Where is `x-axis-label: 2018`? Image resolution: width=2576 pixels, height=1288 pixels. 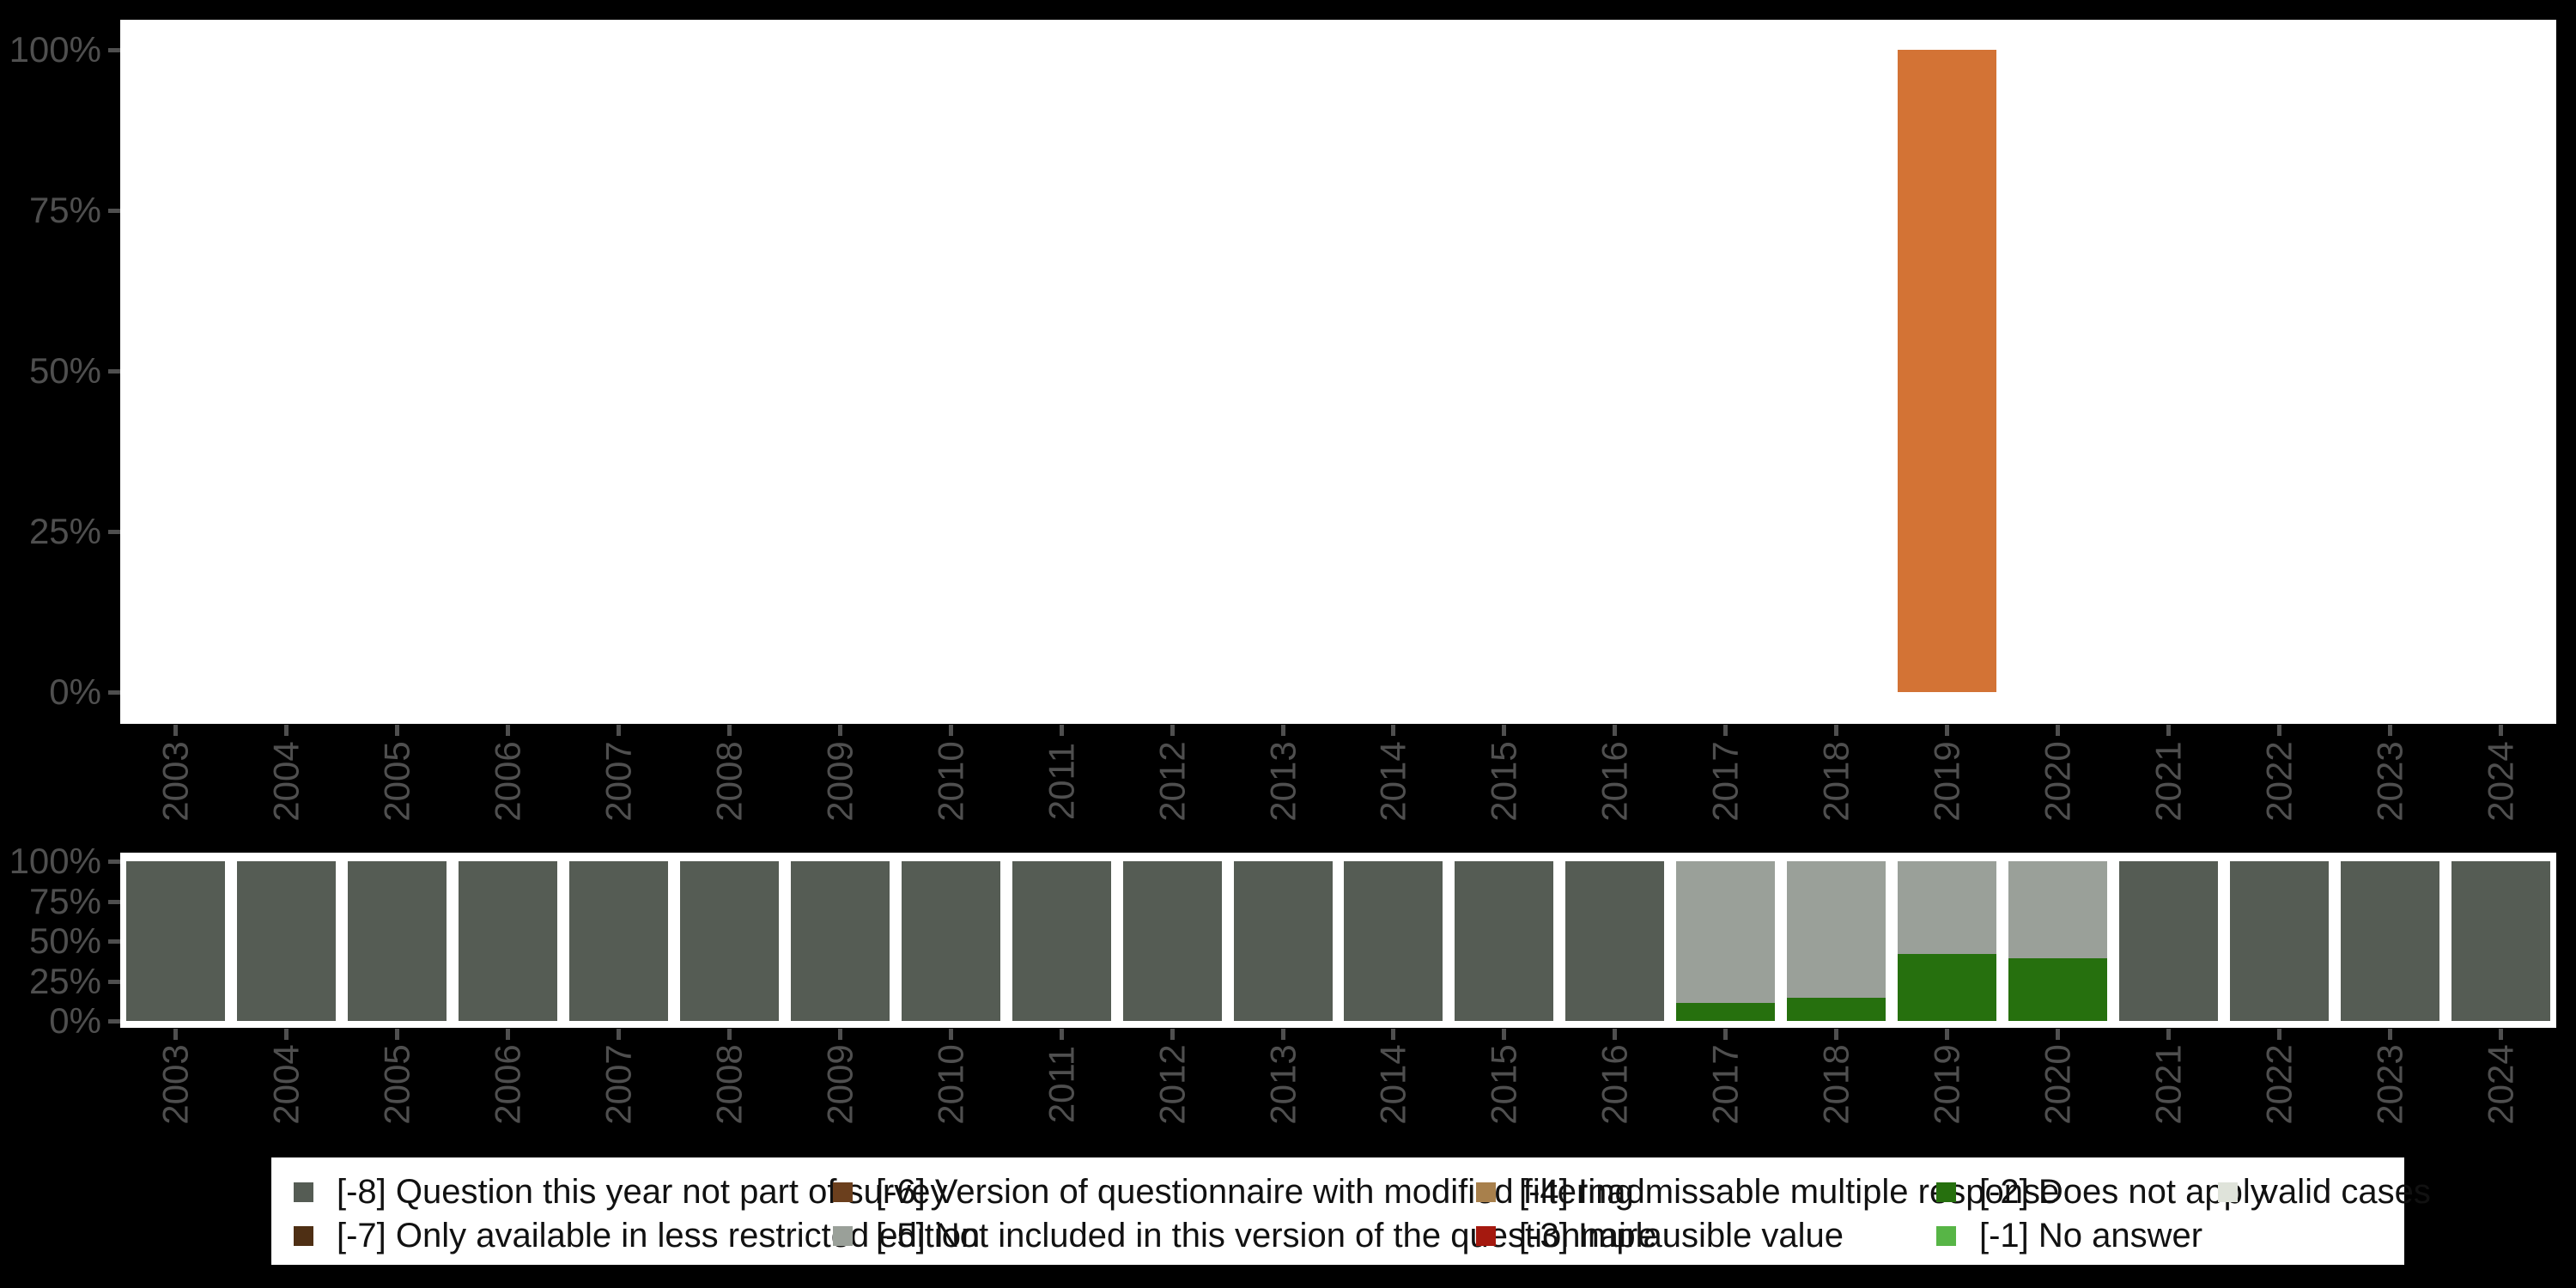
x-axis-label: 2018 is located at coordinates (1836, 781).